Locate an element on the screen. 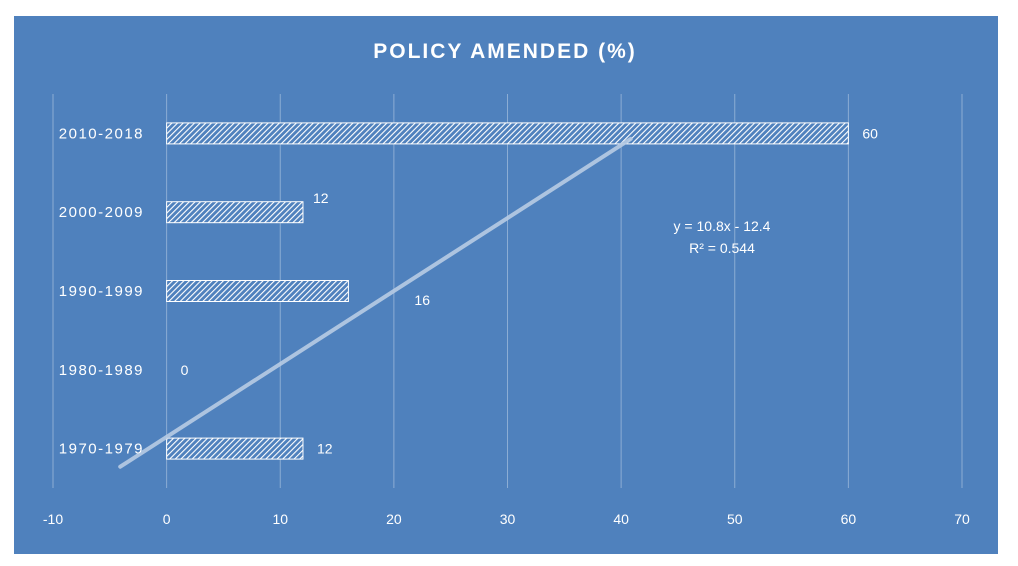  x-tick-label: -10 is located at coordinates (53, 519).